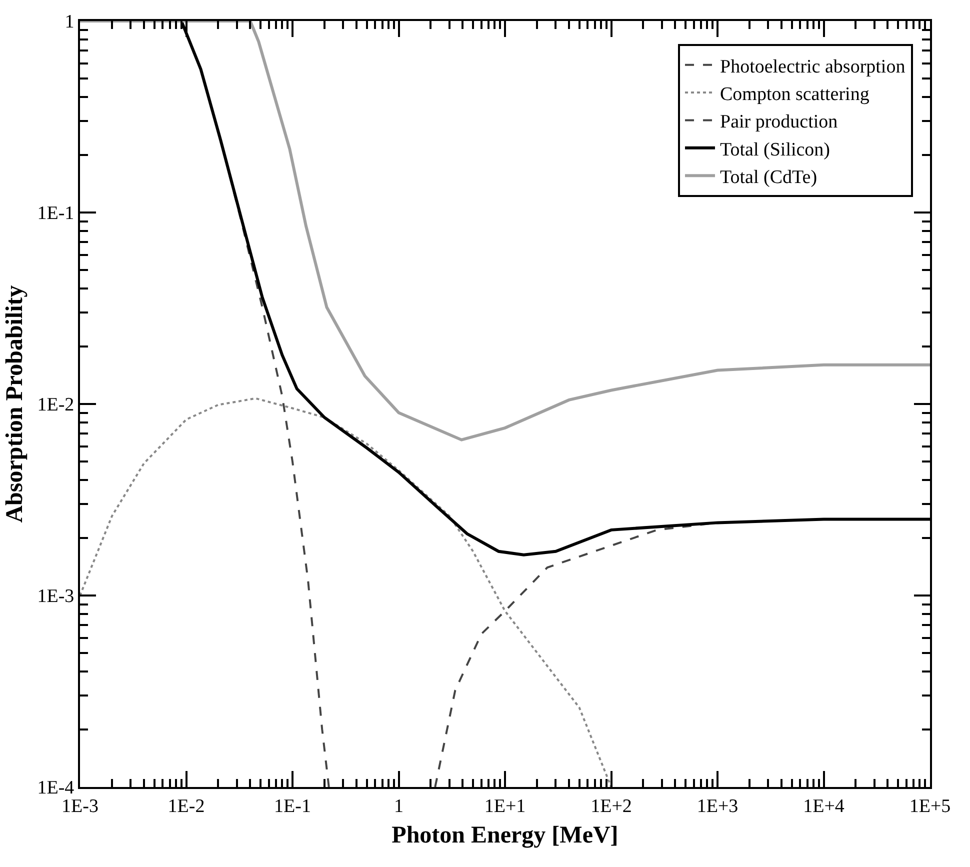  What do you see at coordinates (769, 177) in the screenshot?
I see `legend-label: Total (CdTe)` at bounding box center [769, 177].